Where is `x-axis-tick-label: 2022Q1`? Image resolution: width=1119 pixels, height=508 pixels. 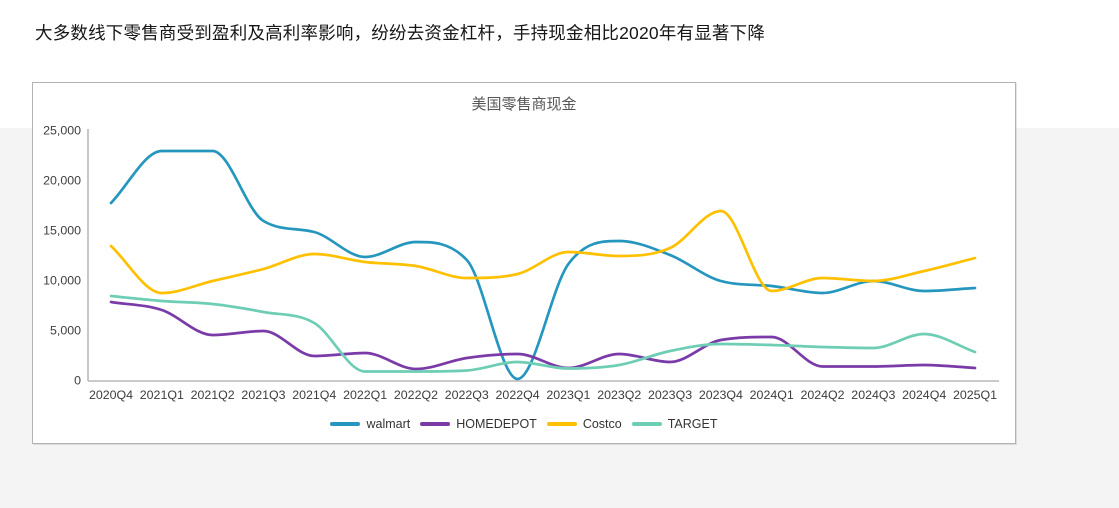 x-axis-tick-label: 2022Q1 is located at coordinates (365, 395).